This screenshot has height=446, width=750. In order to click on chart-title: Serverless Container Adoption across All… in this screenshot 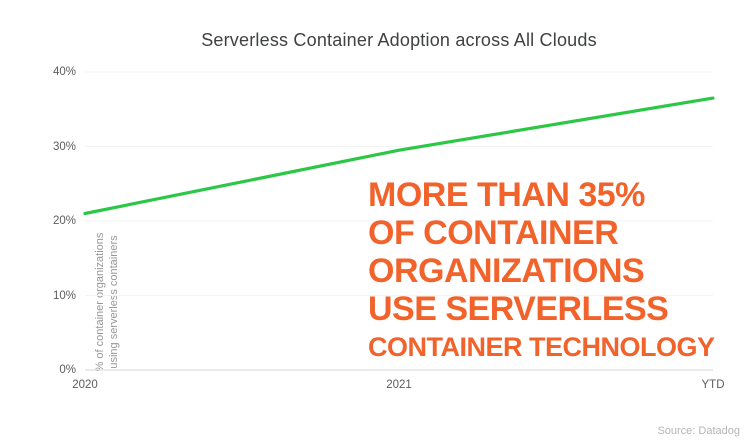, I will do `click(399, 40)`.